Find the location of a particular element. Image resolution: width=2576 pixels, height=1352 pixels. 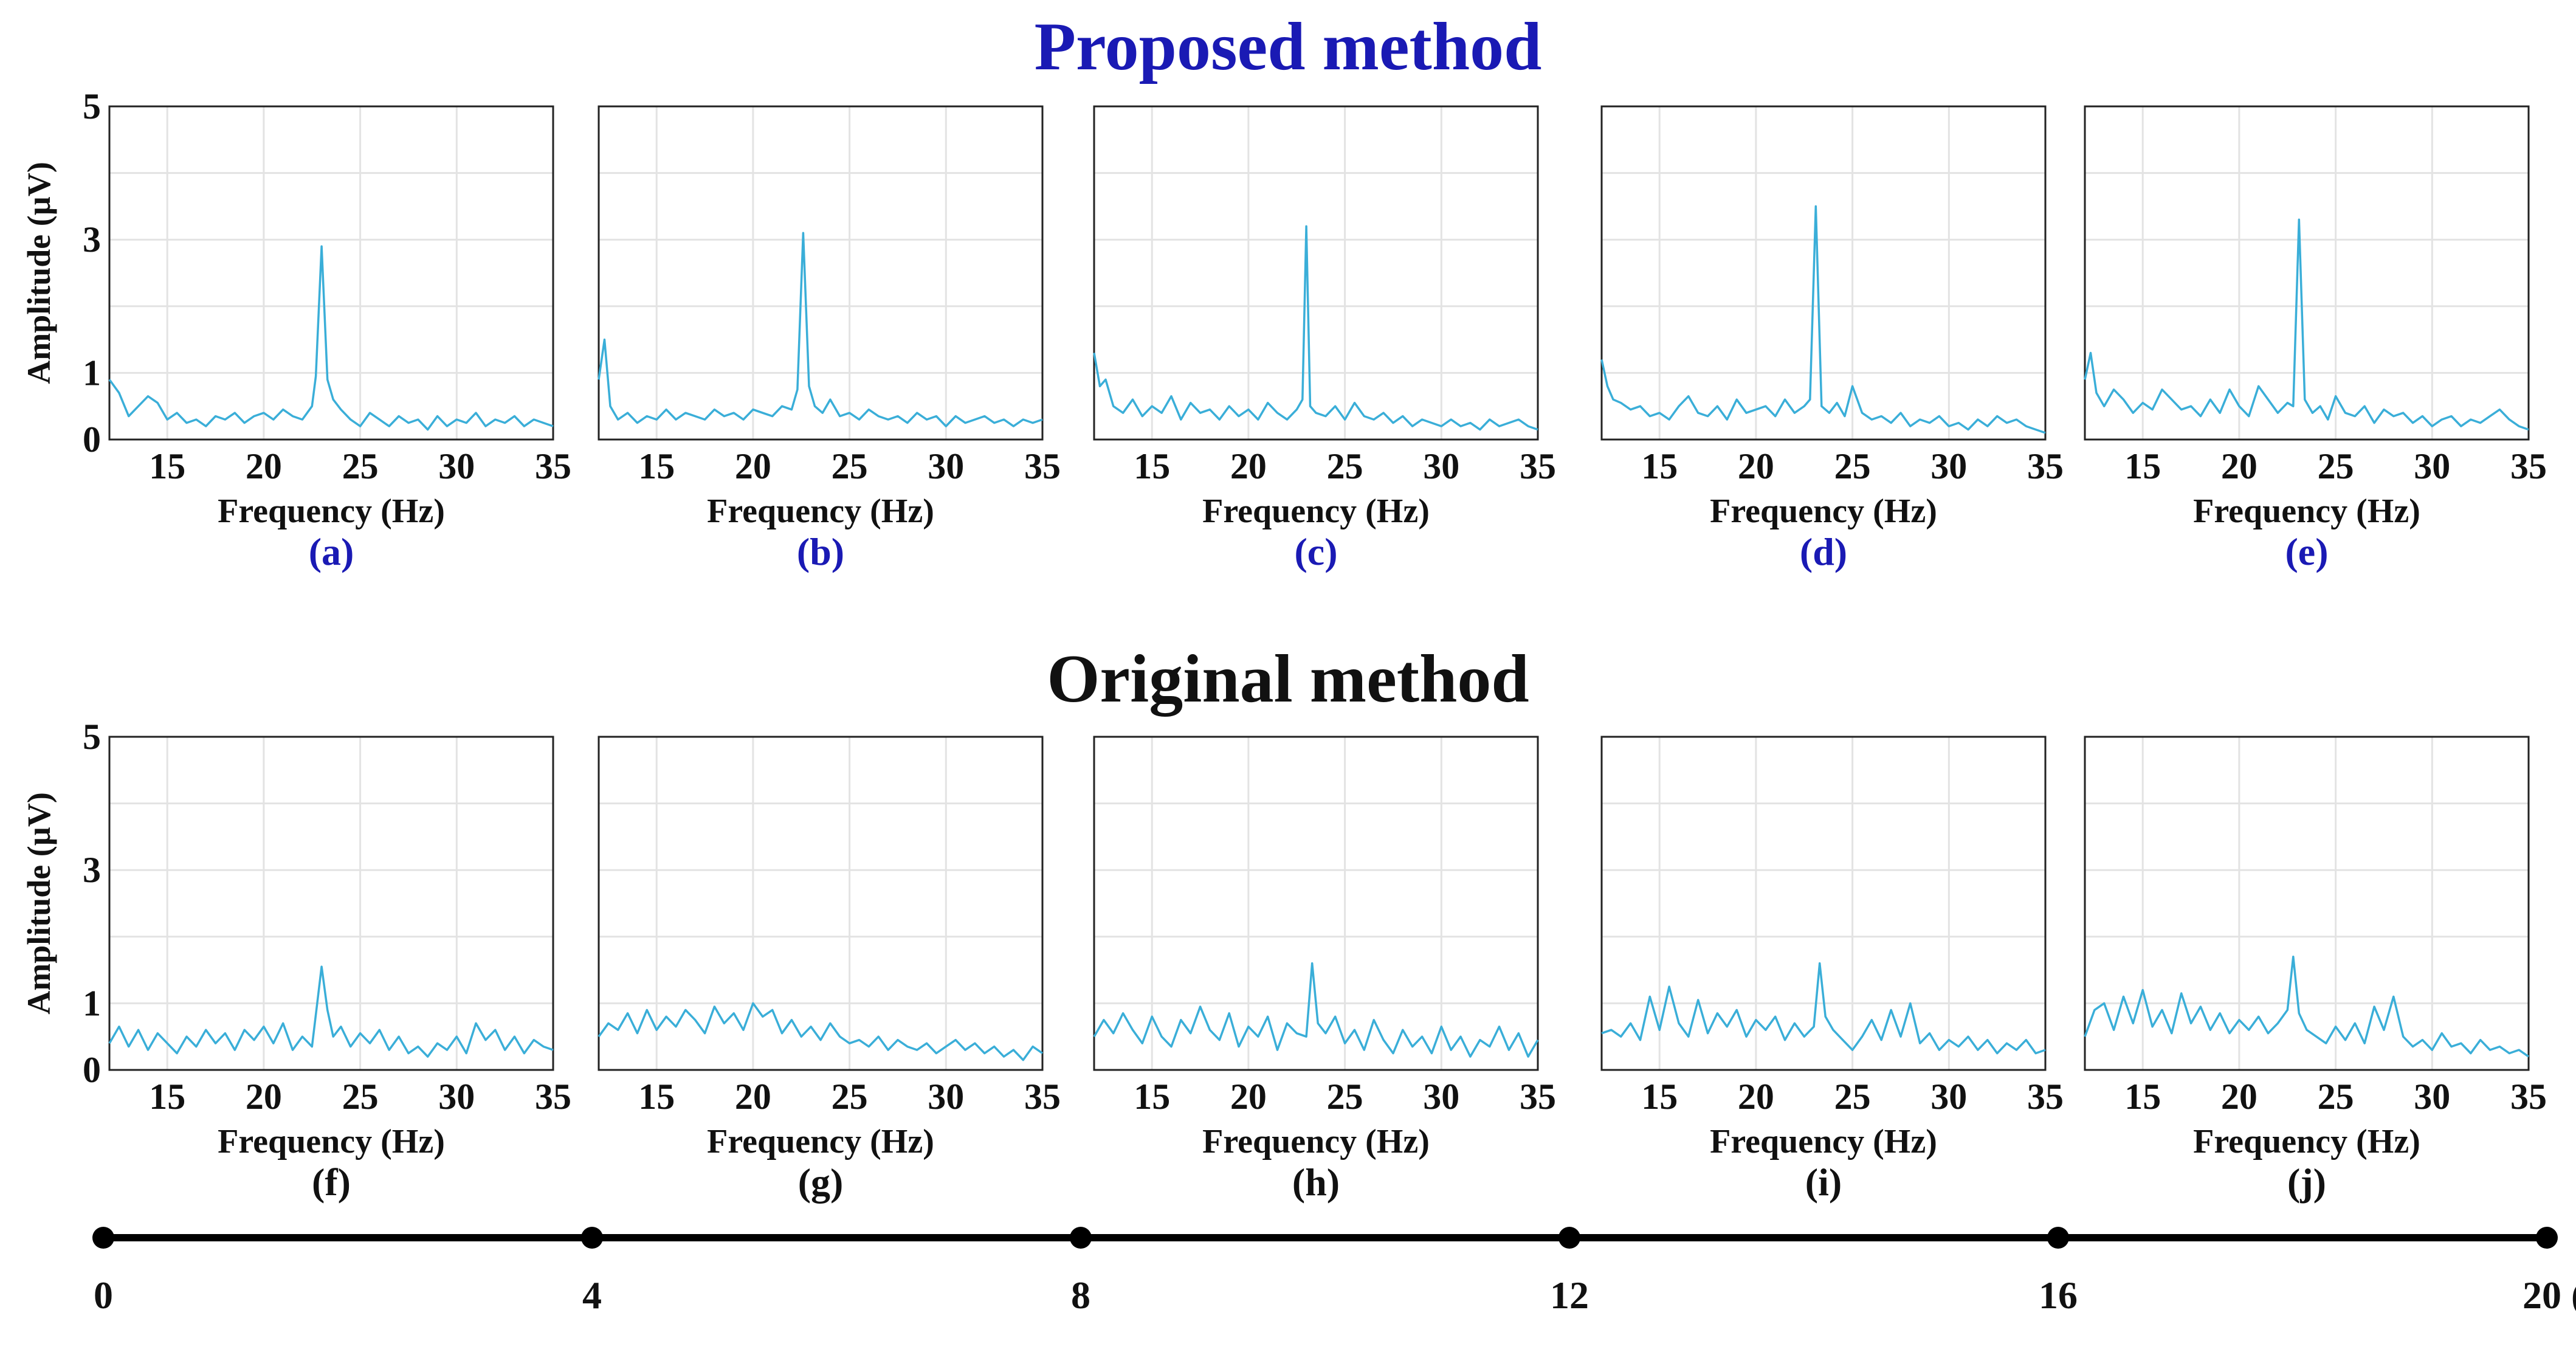

panel-label: (e) is located at coordinates (2306, 551).